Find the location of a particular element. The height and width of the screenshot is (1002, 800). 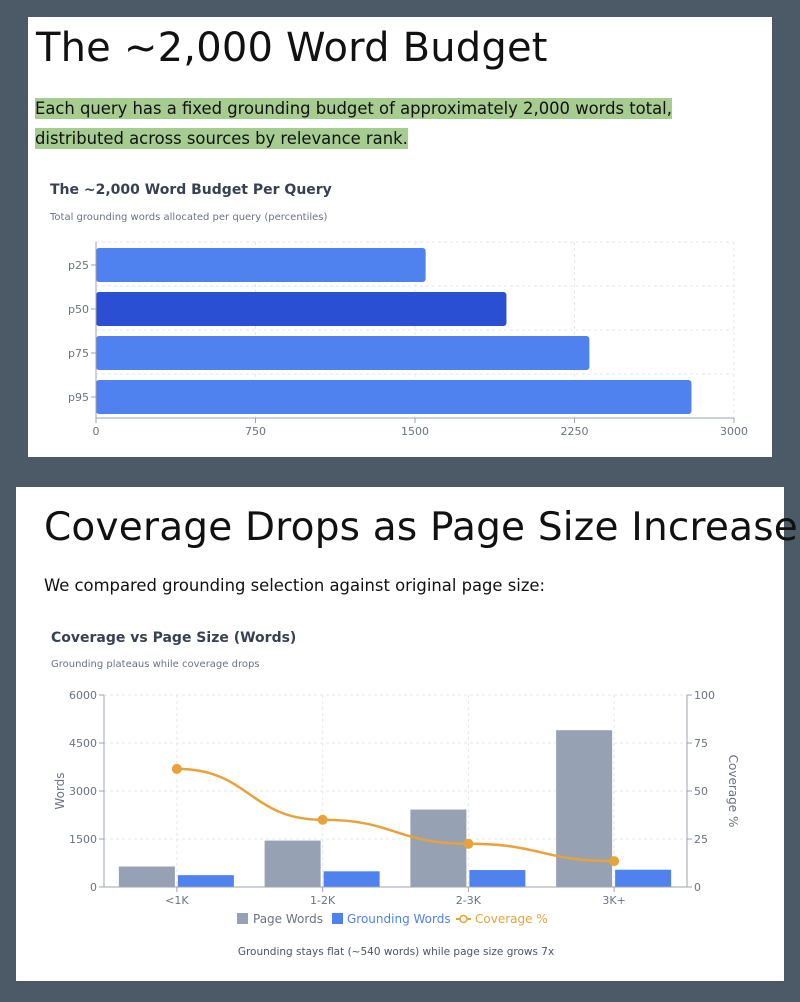

left-tick-label: 4500 is located at coordinates (83, 743).